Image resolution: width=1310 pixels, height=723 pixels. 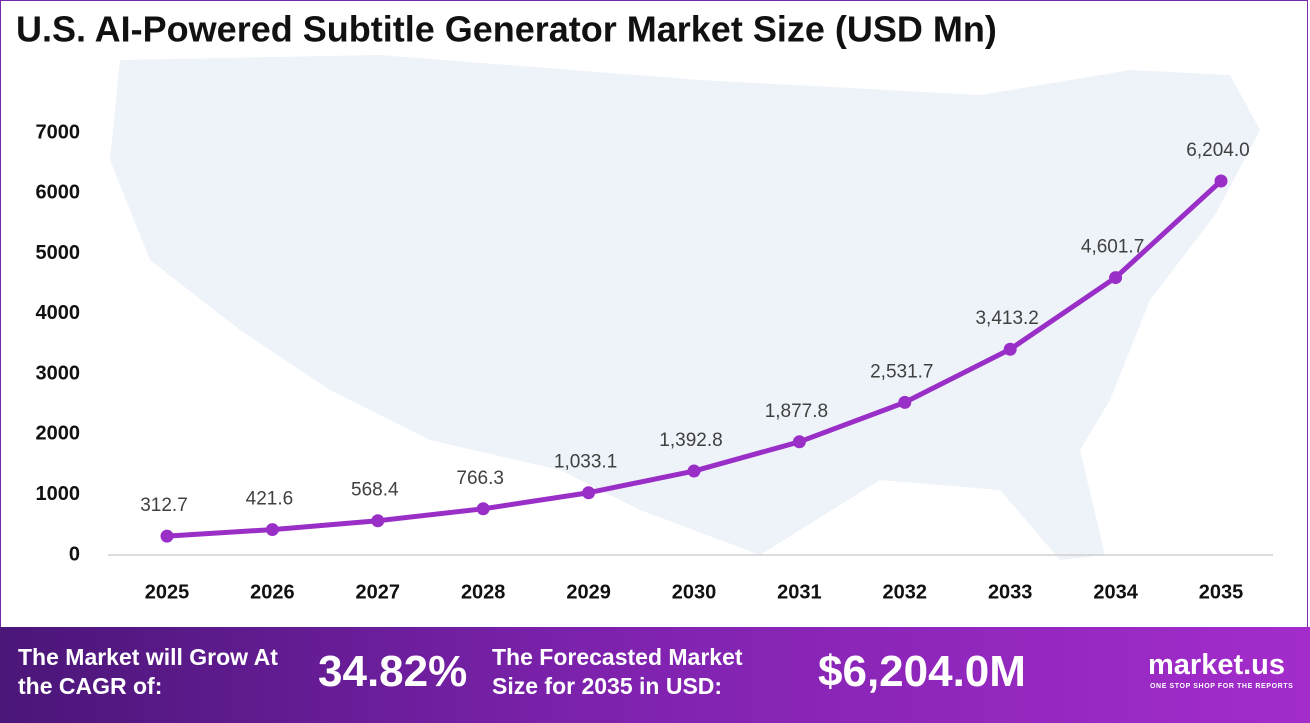 I want to click on y-tick-label: 1000, so click(x=58, y=494).